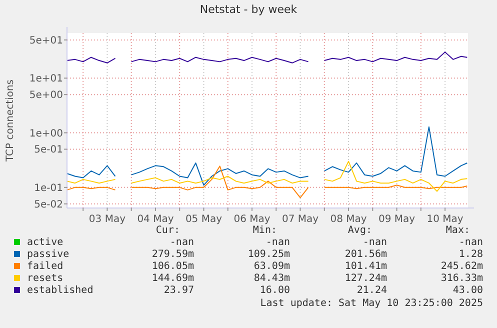 This screenshot has width=497, height=328. What do you see at coordinates (48, 254) in the screenshot?
I see `legend-label: passive` at bounding box center [48, 254].